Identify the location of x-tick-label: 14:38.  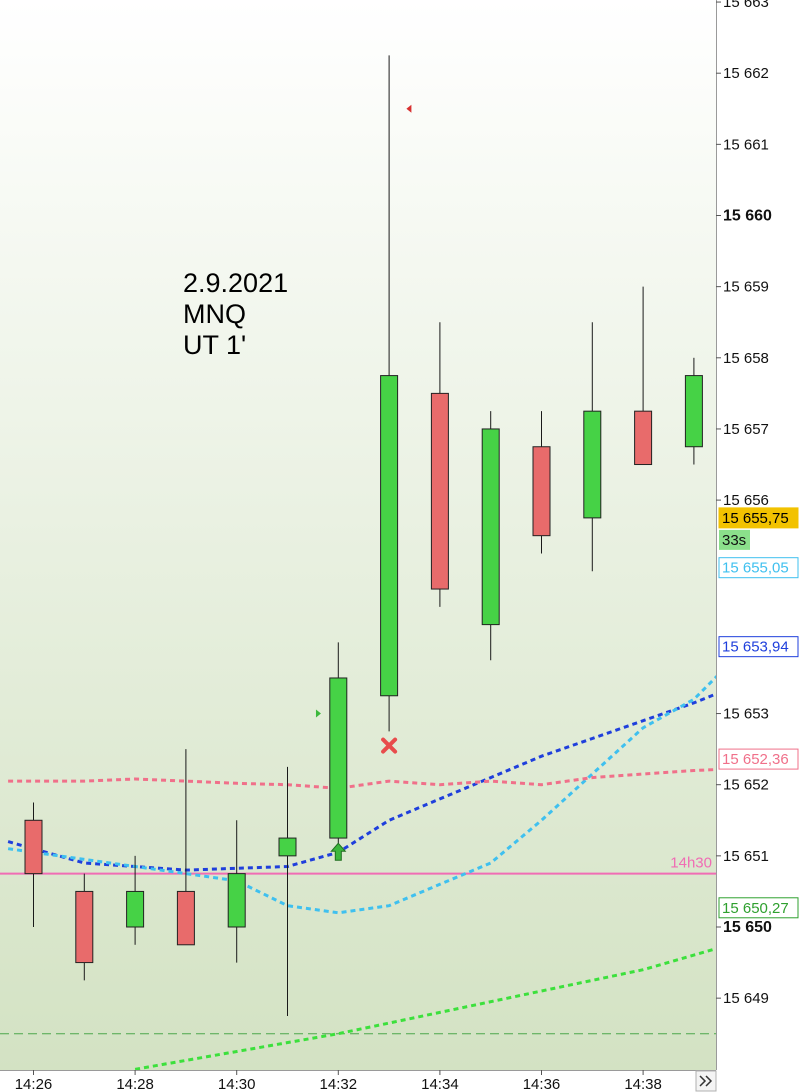
(643, 1084).